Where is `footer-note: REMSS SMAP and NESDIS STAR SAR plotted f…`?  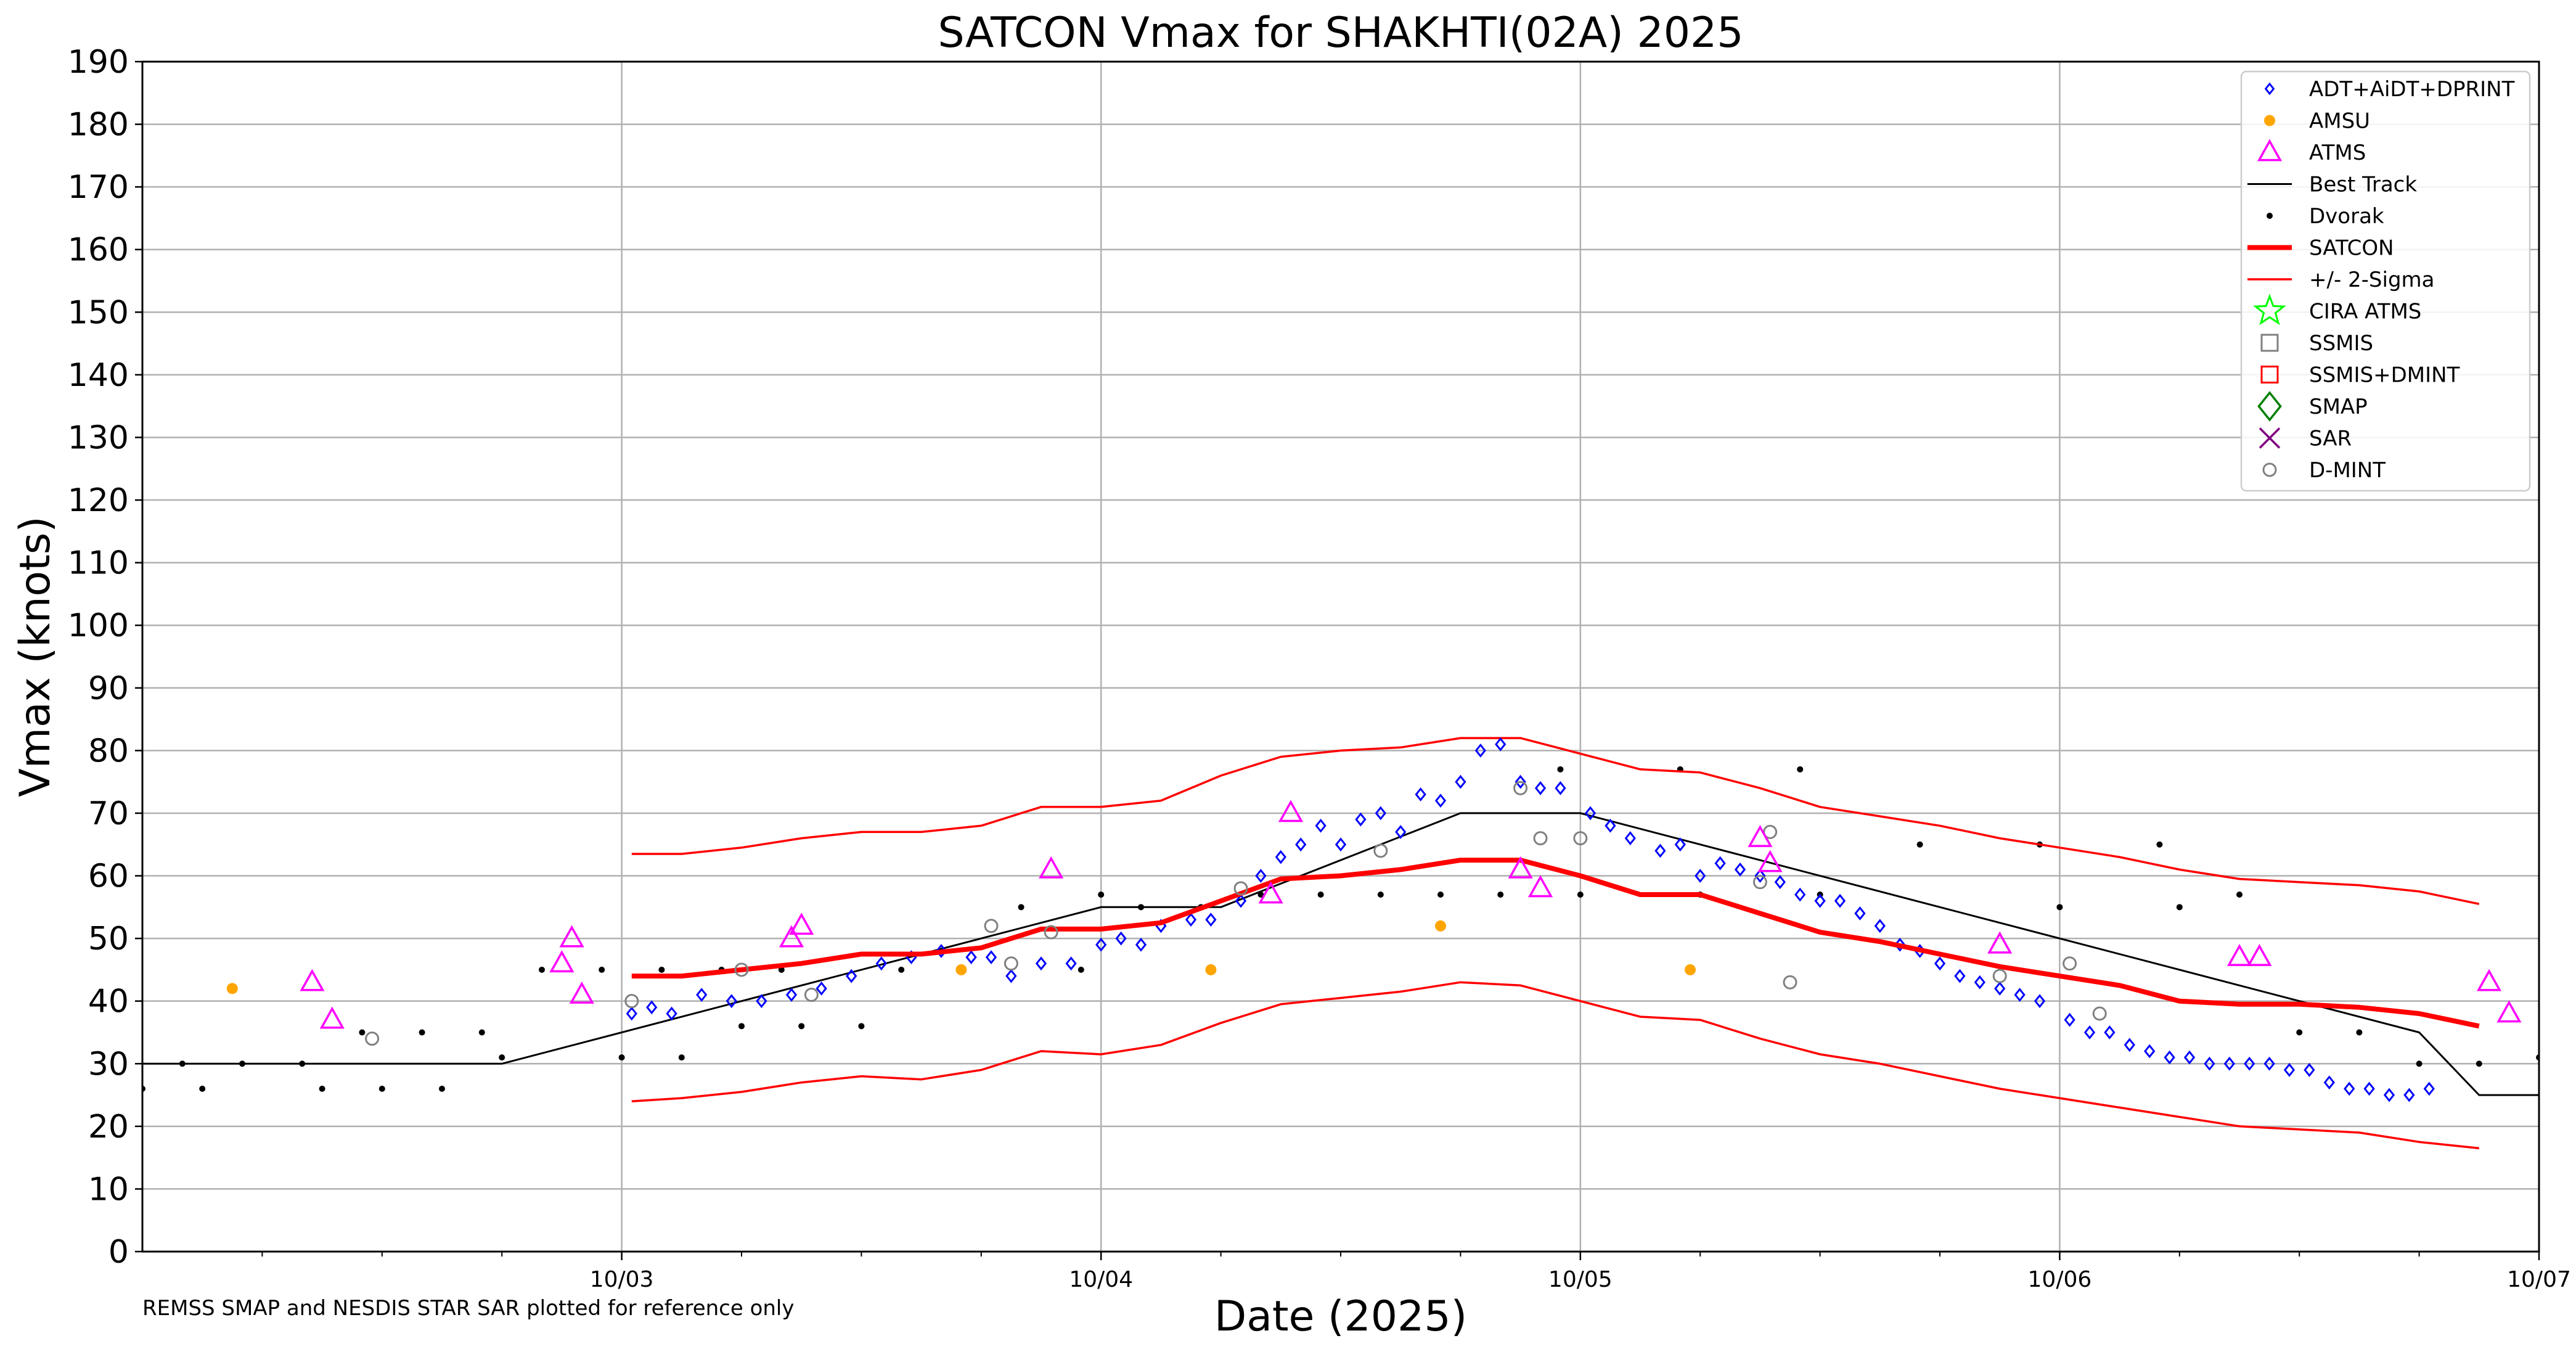 footer-note: REMSS SMAP and NESDIS STAR SAR plotted f… is located at coordinates (468, 1308).